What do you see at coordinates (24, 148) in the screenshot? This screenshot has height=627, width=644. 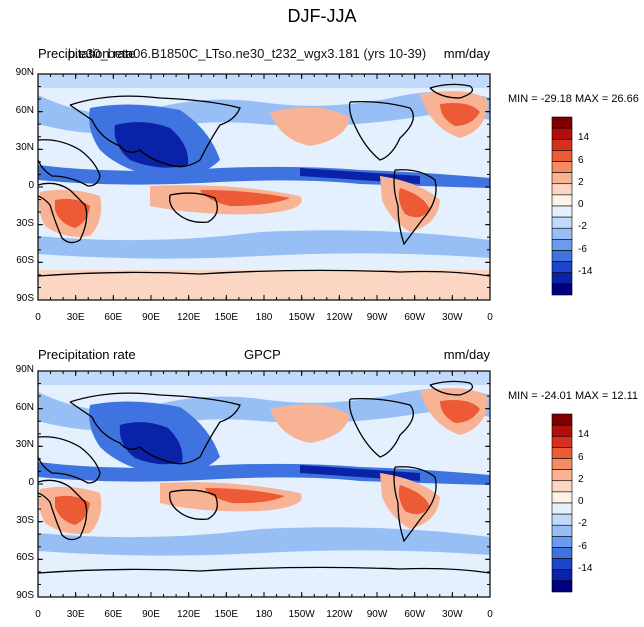 I see `panel1-lat-tick-label: 30N` at bounding box center [24, 148].